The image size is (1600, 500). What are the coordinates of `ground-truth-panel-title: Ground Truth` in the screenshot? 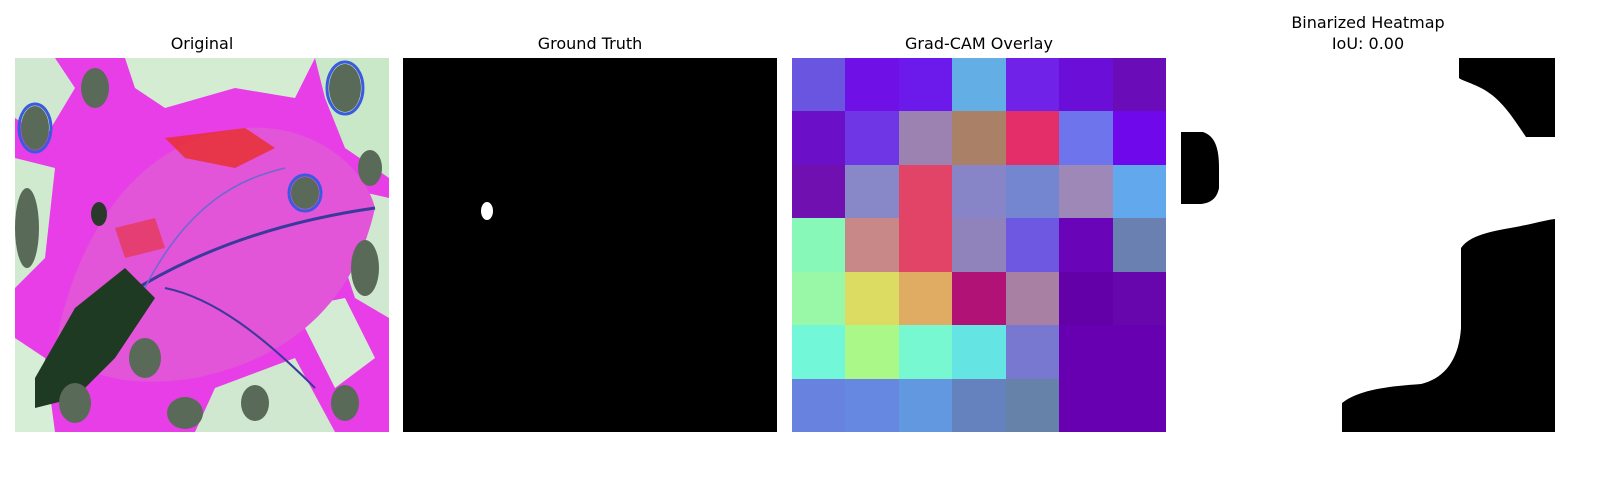 It's located at (590, 43).